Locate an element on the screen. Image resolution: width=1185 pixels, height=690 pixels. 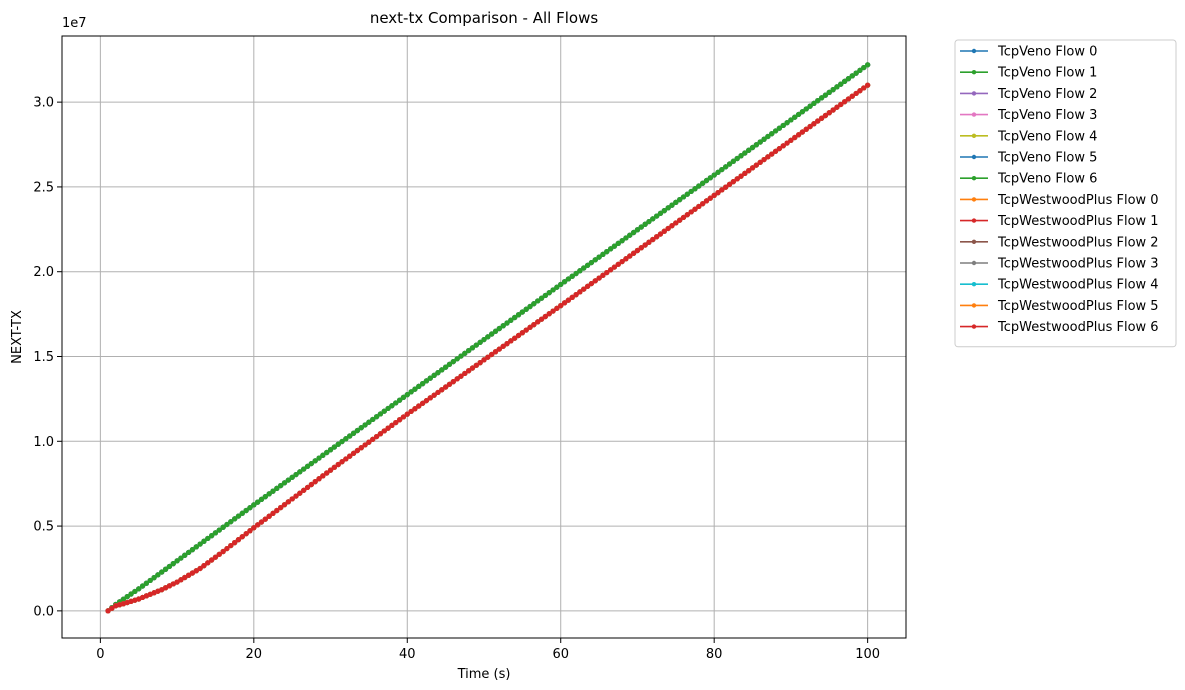
legend-label: TcpWestwoodPlus Flow 1 is located at coordinates (1078, 221).